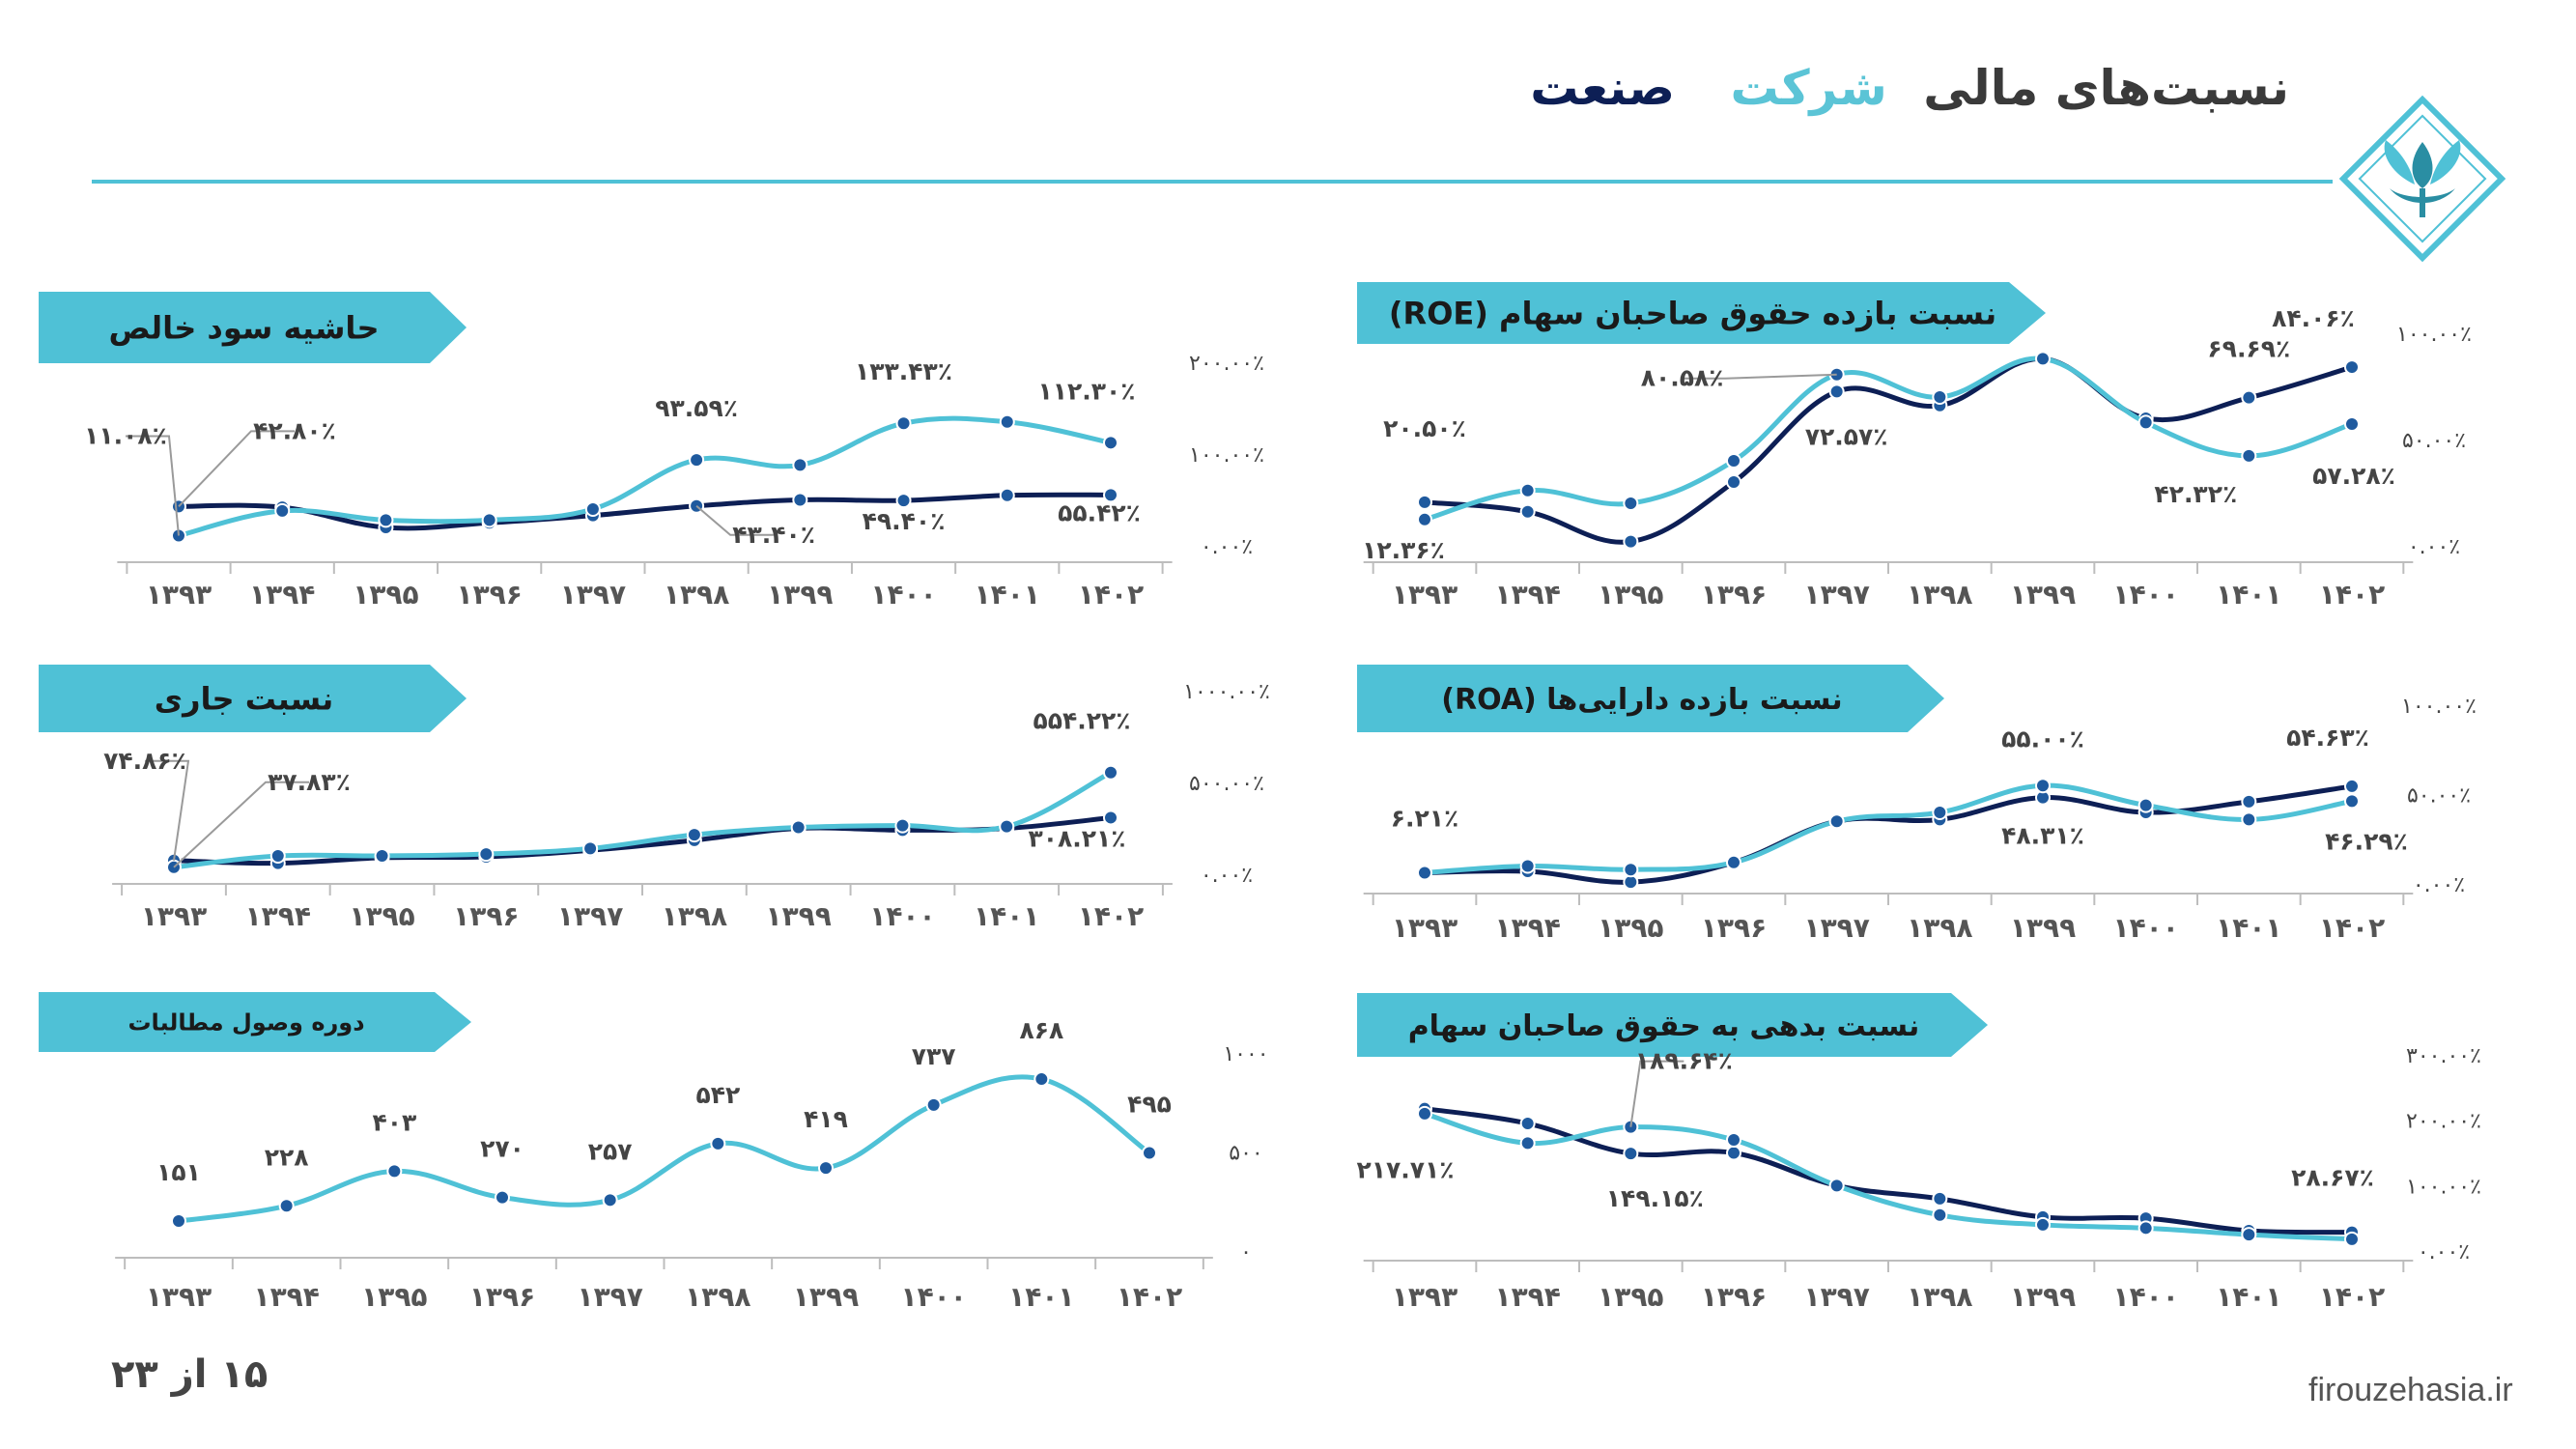  What do you see at coordinates (1111, 595) in the screenshot?
I see `npm-category-label: ۱۴۰۲` at bounding box center [1111, 595].